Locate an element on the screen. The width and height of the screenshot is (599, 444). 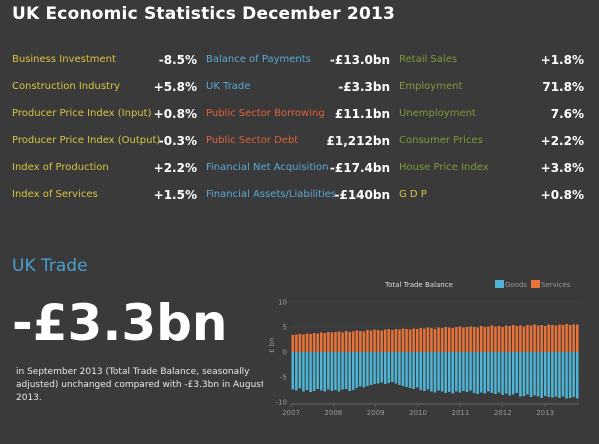
stat-value: +2.2% is located at coordinates (562, 141).